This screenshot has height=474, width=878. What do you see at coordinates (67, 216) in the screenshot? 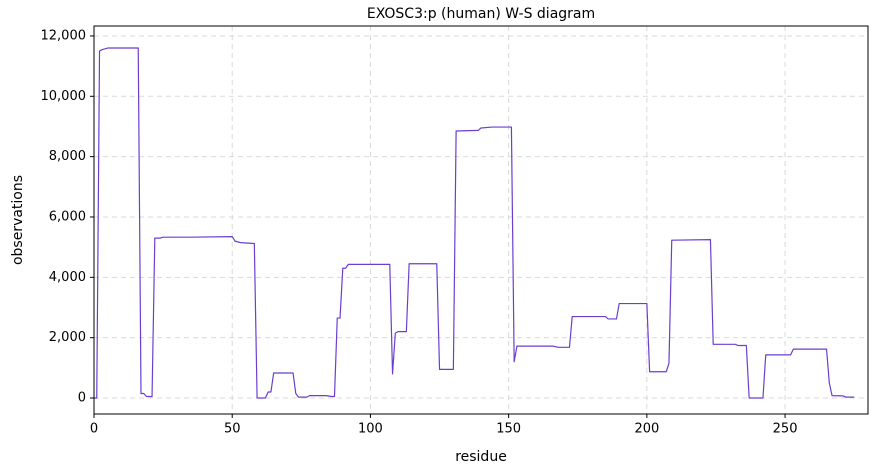
I see `y-tick-label: 6,000` at bounding box center [67, 216].